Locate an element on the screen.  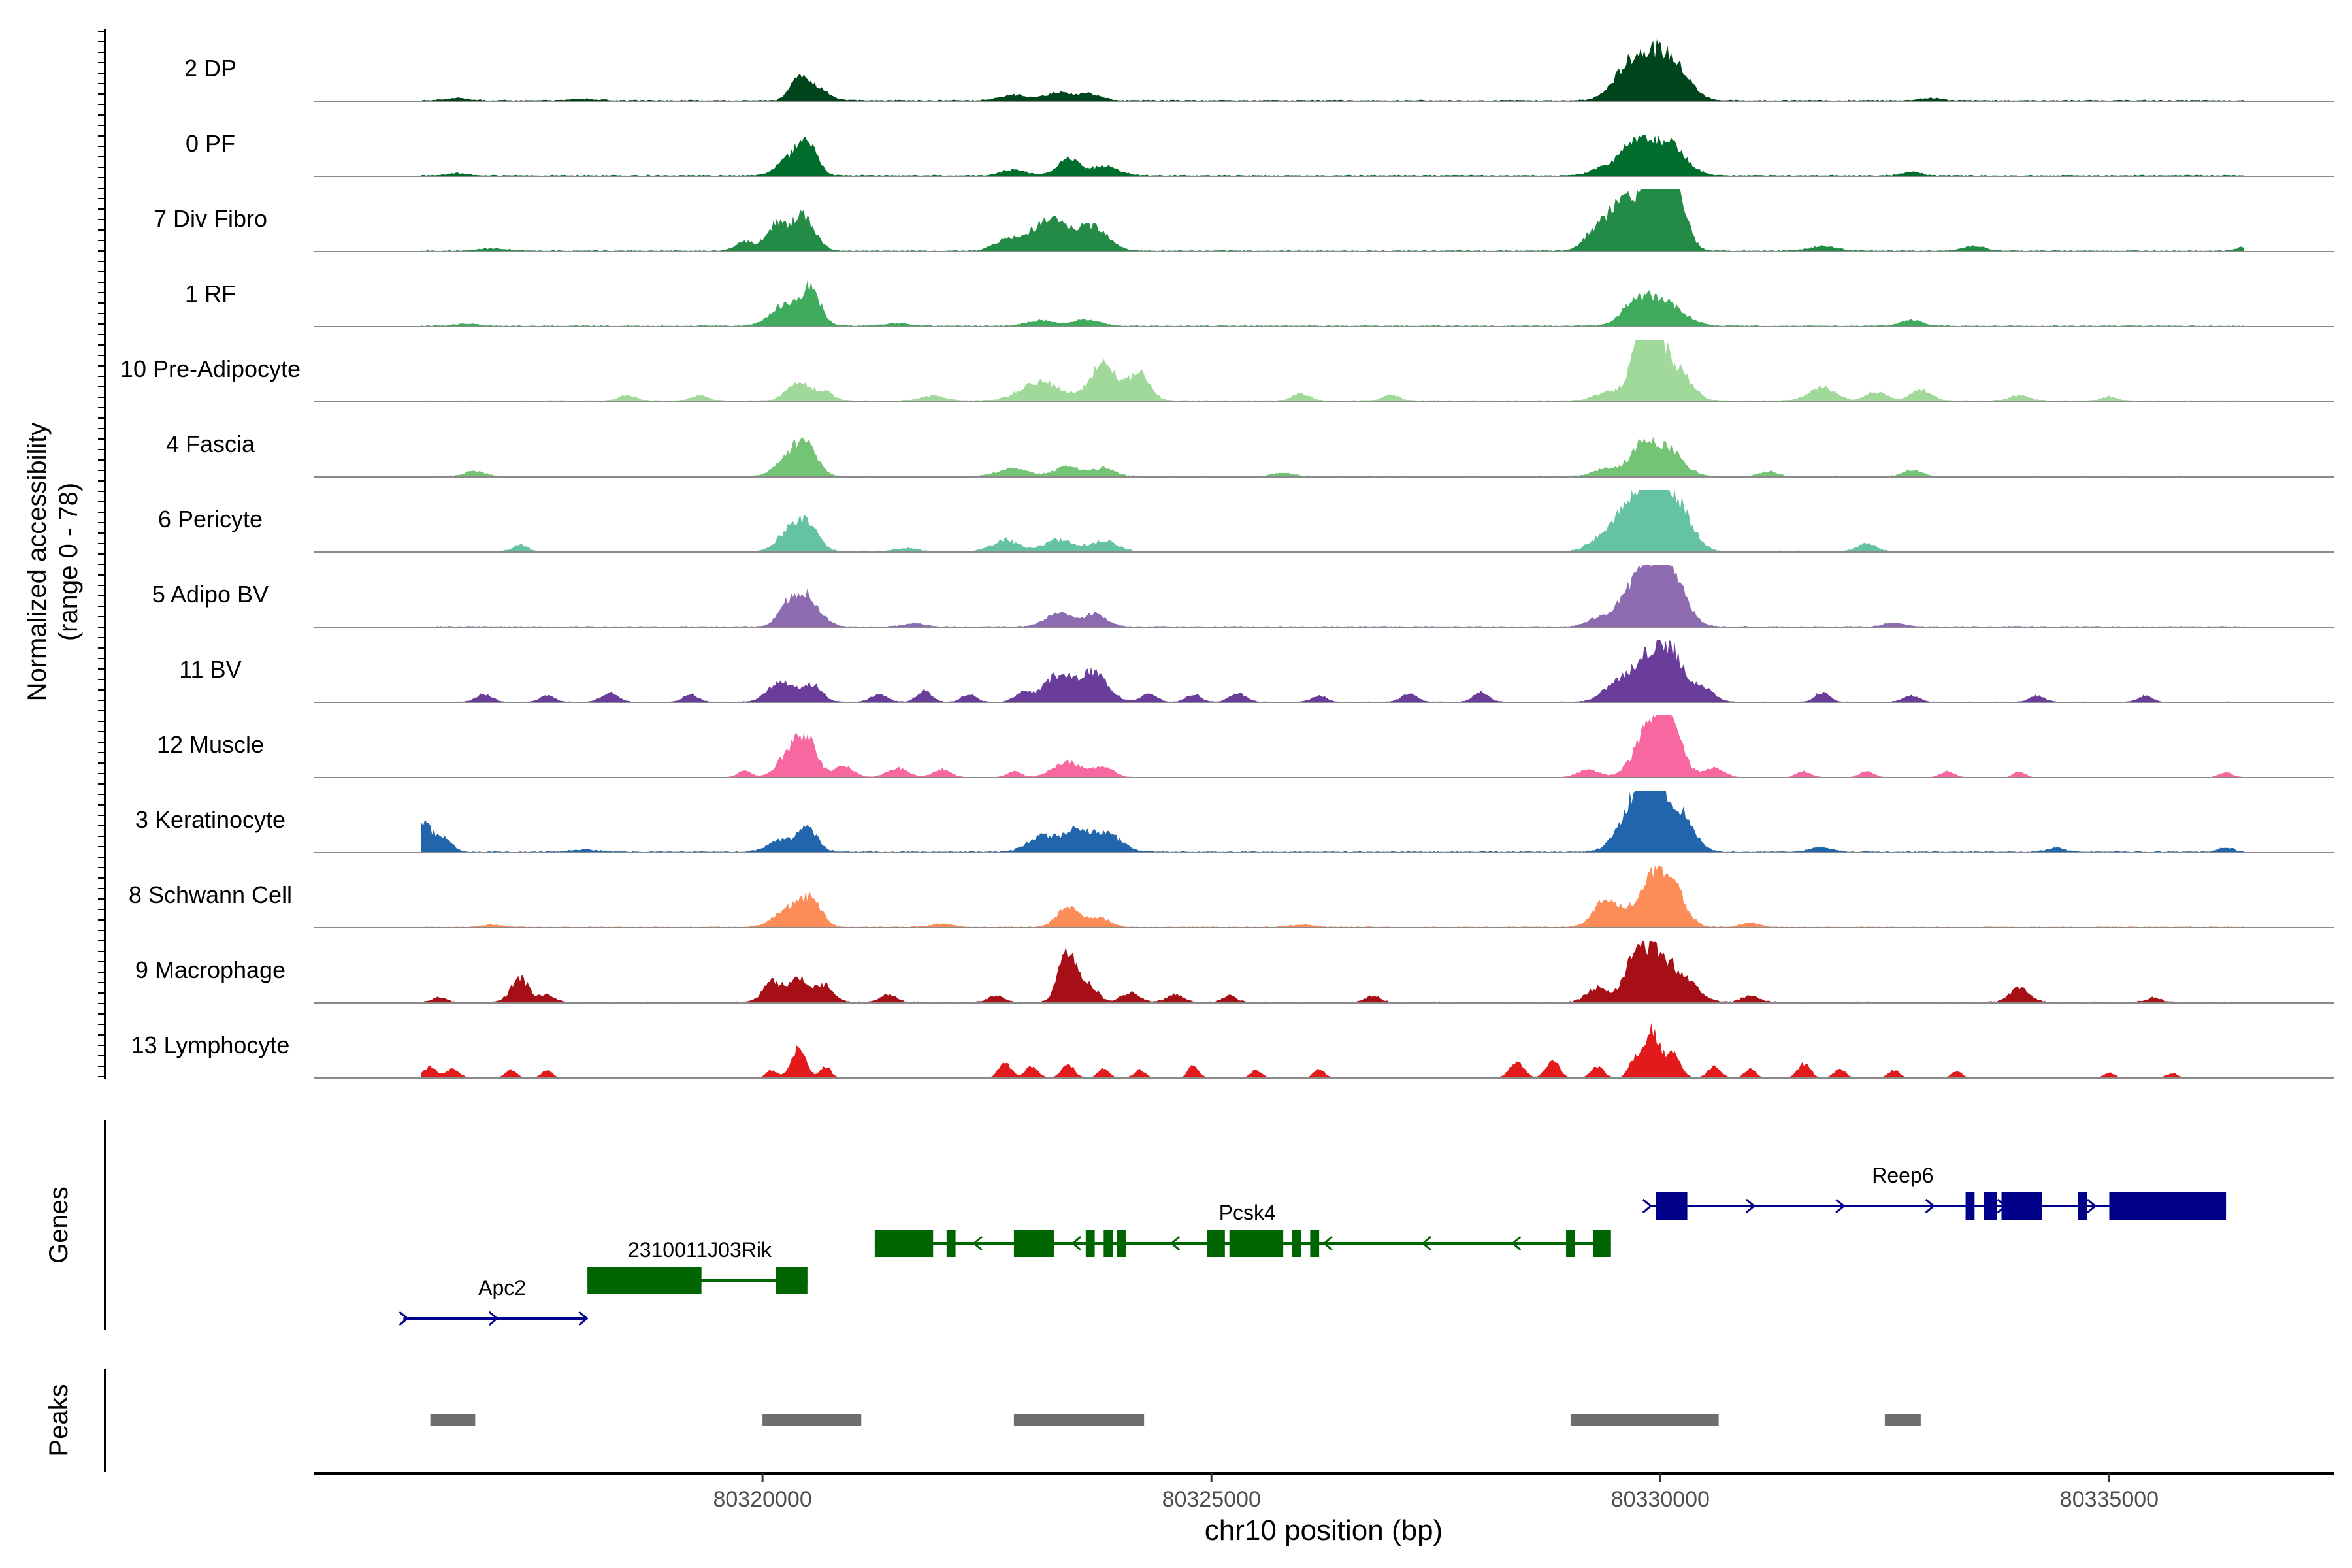
track-3-keratinocyte: 3 Keratinocyte is located at coordinates (1234, 822).